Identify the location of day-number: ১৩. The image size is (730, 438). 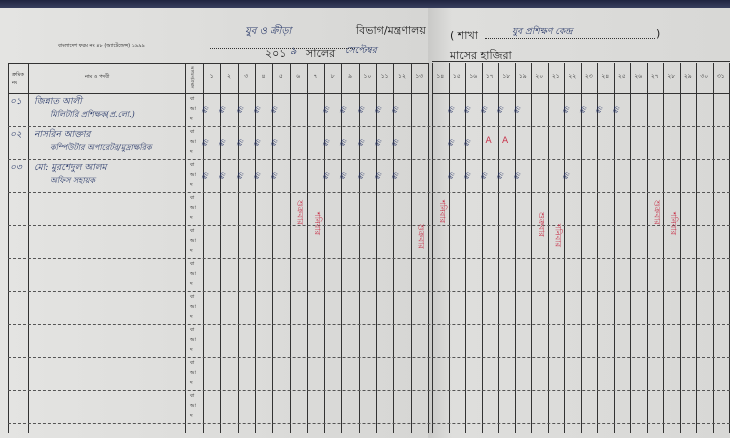
(419, 76).